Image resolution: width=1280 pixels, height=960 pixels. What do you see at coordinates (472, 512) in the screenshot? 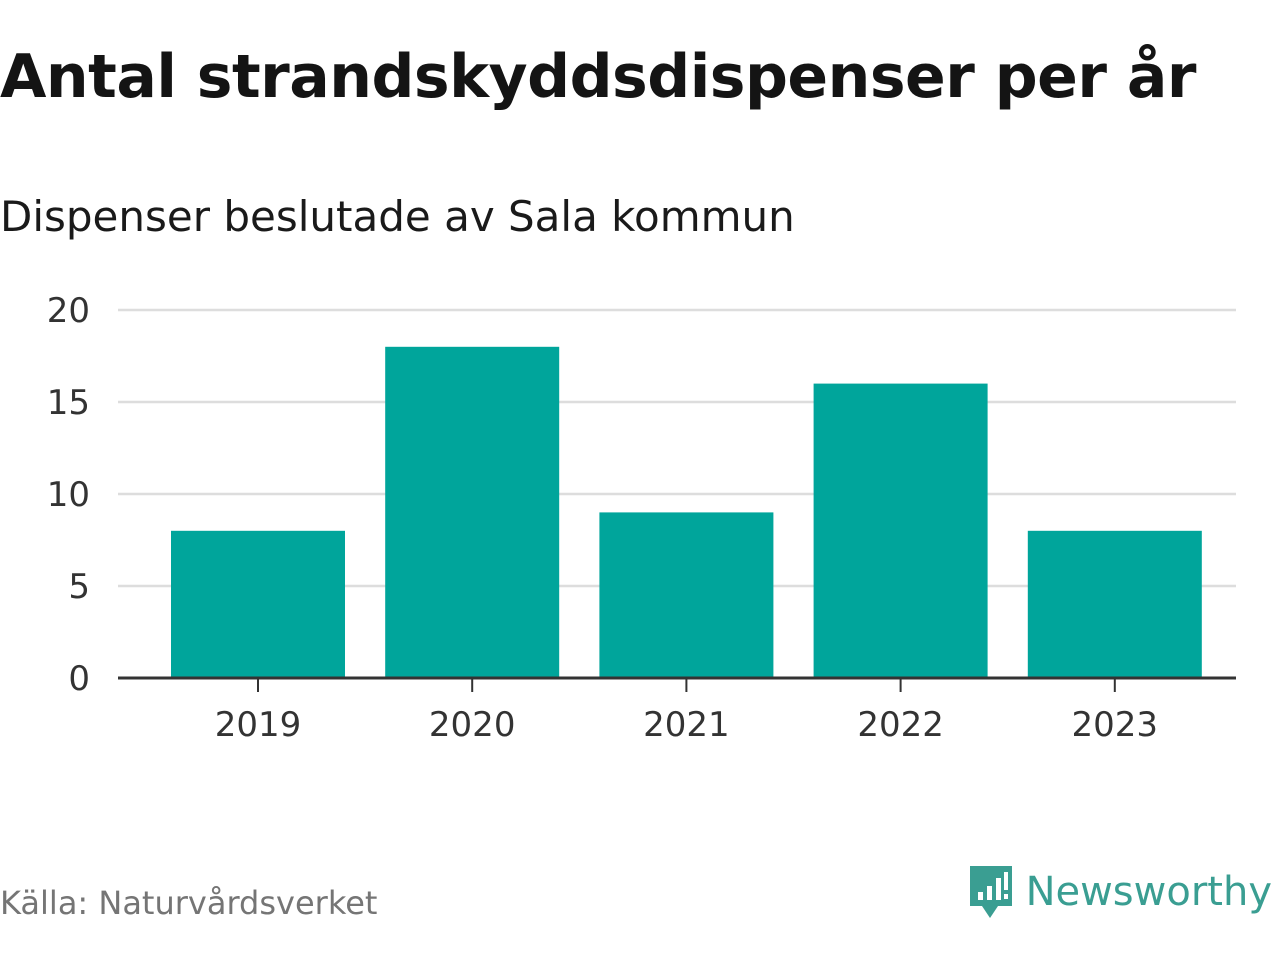
I see `bar-2020` at bounding box center [472, 512].